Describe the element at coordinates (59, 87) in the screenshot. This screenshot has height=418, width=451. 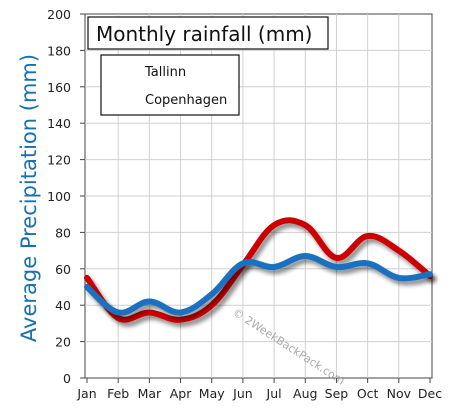
I see `y-tick-label: 160` at that location.